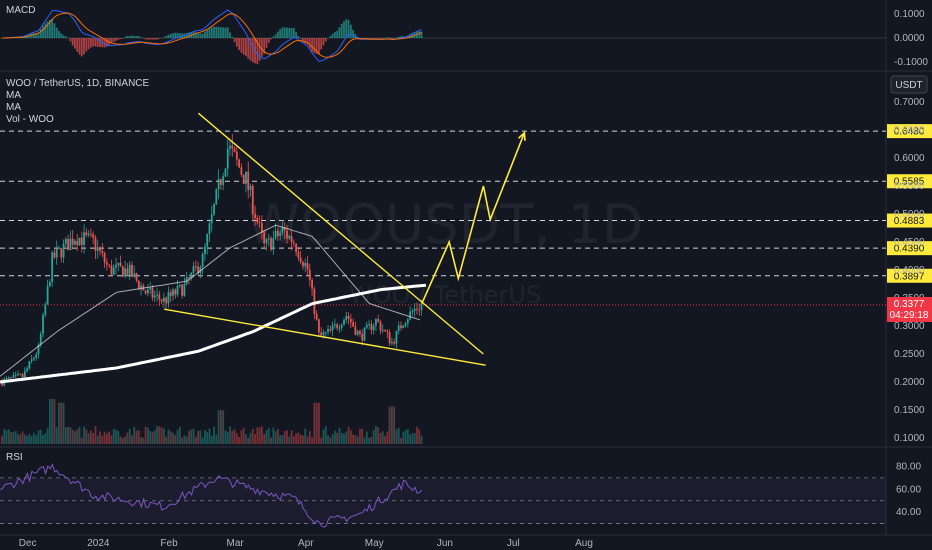 The width and height of the screenshot is (932, 550). Describe the element at coordinates (306, 543) in the screenshot. I see `time-axis: Dec 2024 Feb Mar Apr May Jun Jul Aug` at that location.